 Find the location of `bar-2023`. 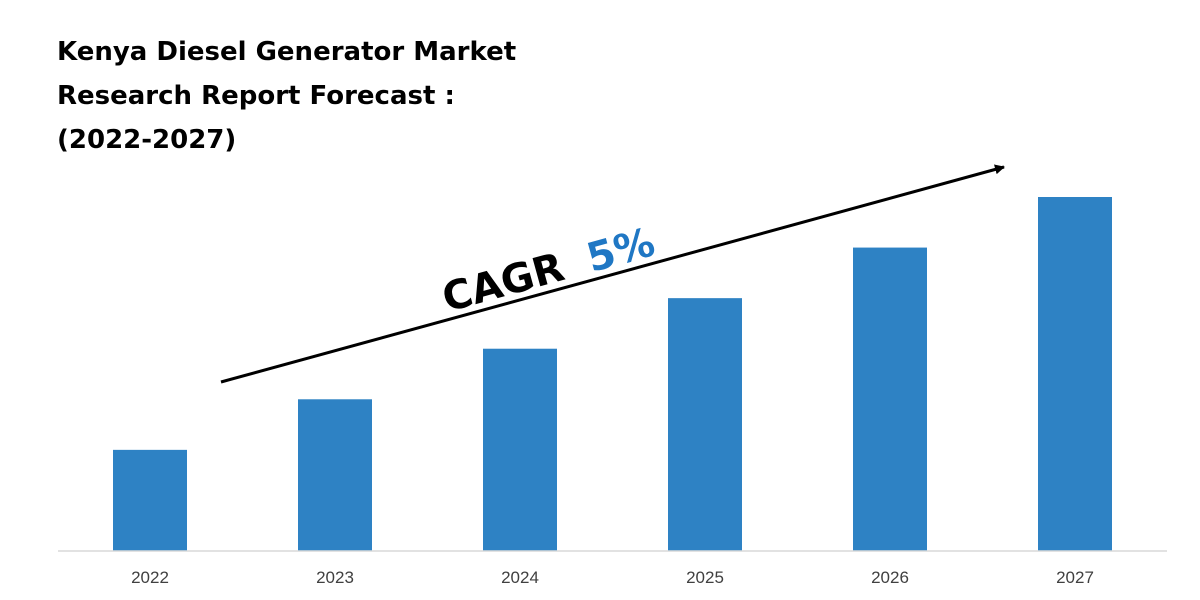

bar-2023 is located at coordinates (335, 475).